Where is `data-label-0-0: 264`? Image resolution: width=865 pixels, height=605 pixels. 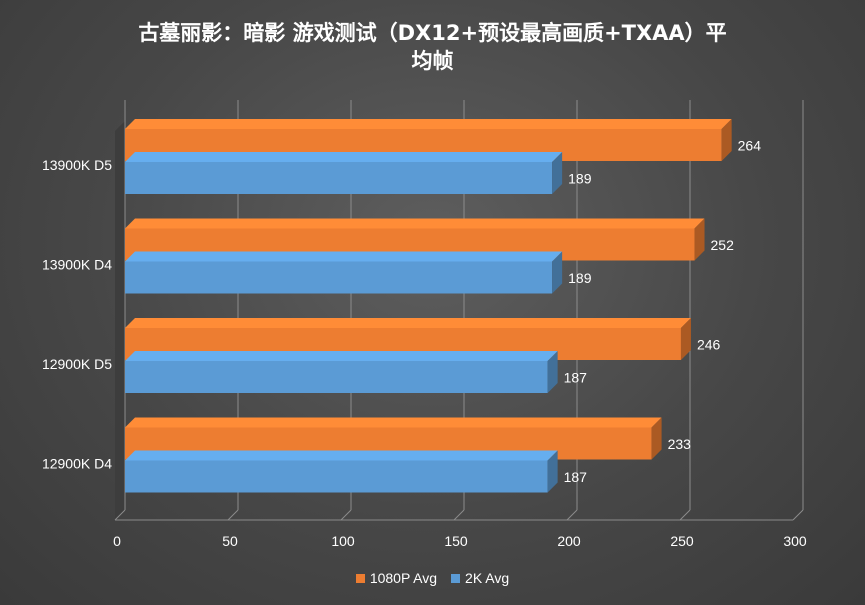 data-label-0-0: 264 is located at coordinates (750, 146).